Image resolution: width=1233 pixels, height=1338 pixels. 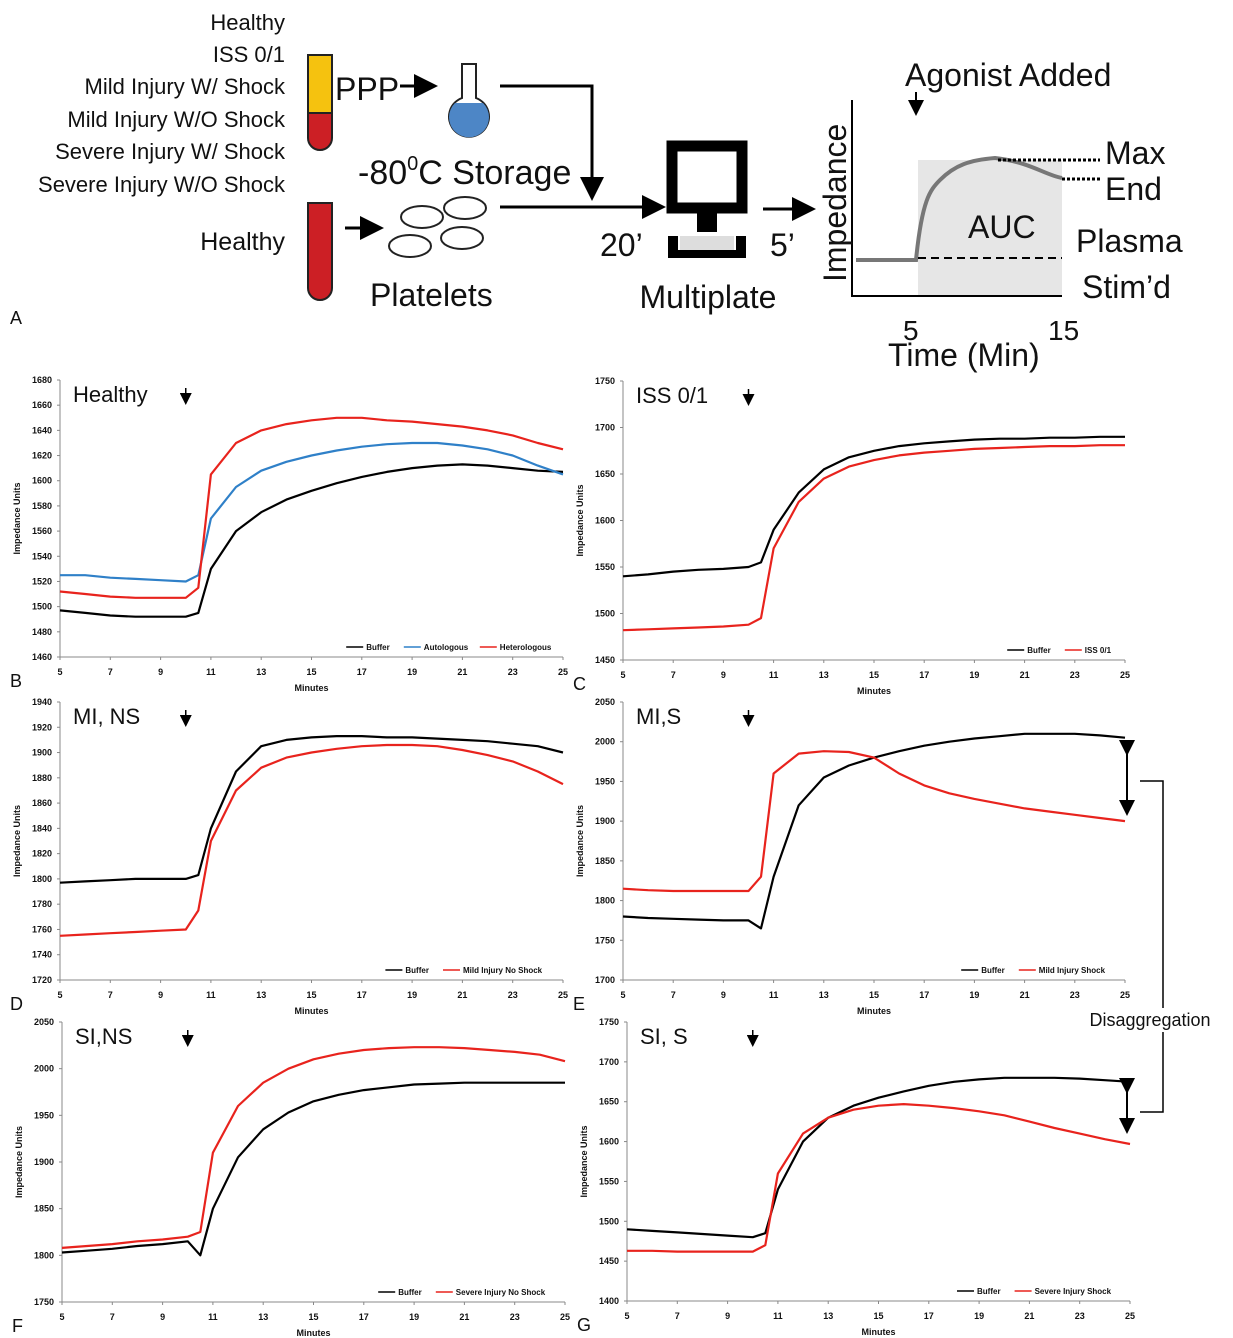 I want to click on plasma-label: Plasma, so click(x=1129, y=241).